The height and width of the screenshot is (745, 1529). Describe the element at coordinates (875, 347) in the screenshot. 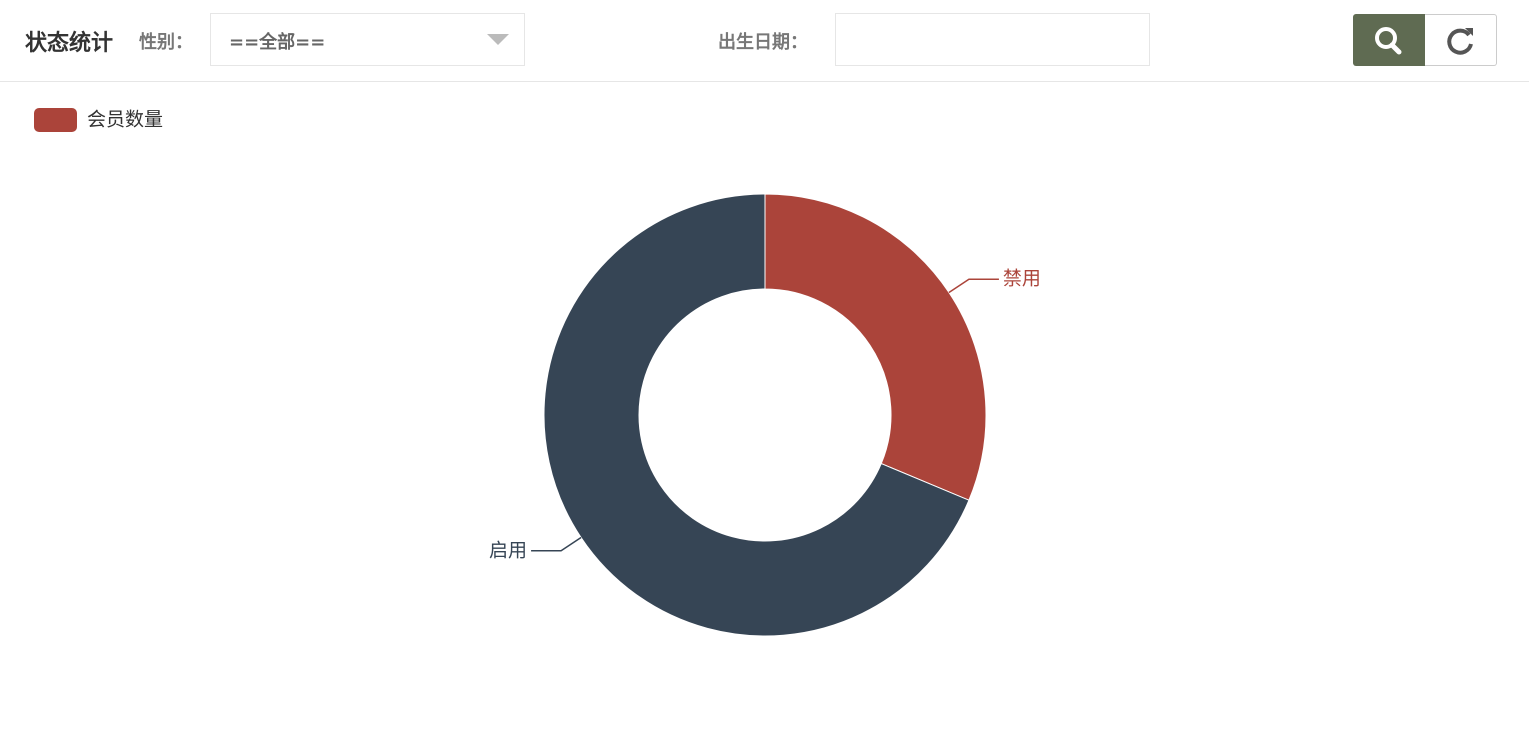

I see `slice` at that location.